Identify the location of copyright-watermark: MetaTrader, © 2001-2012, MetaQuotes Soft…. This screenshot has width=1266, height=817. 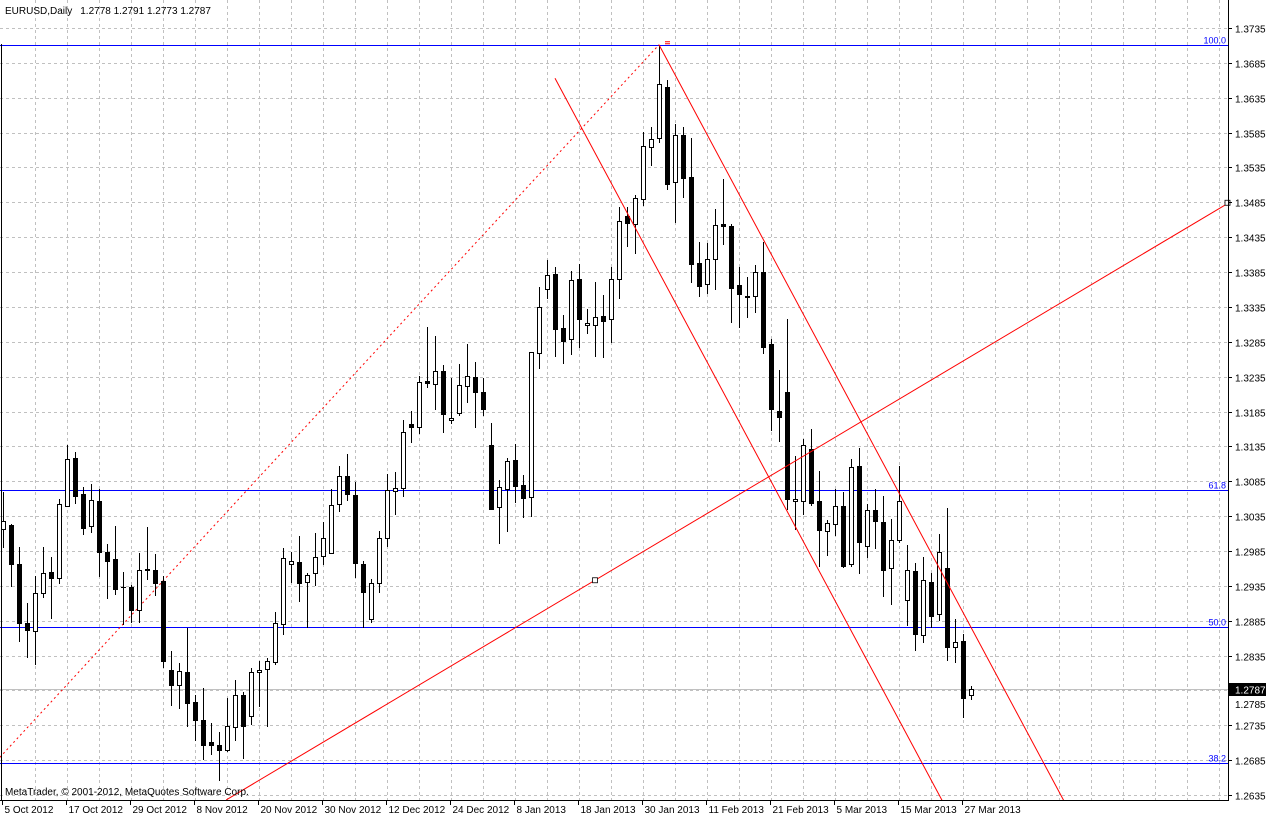
(127, 792).